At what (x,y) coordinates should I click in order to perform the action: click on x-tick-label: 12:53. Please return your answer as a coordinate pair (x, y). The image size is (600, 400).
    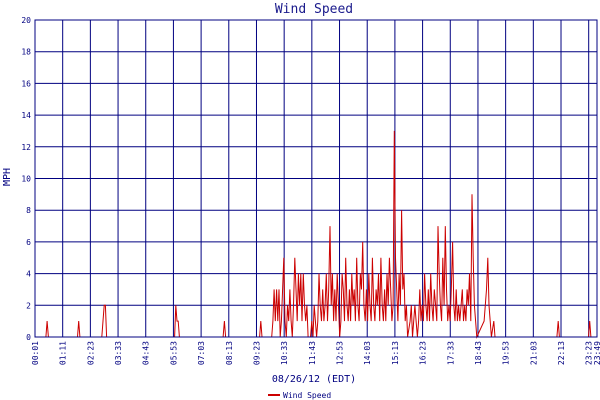
    Looking at the image, I should click on (340, 353).